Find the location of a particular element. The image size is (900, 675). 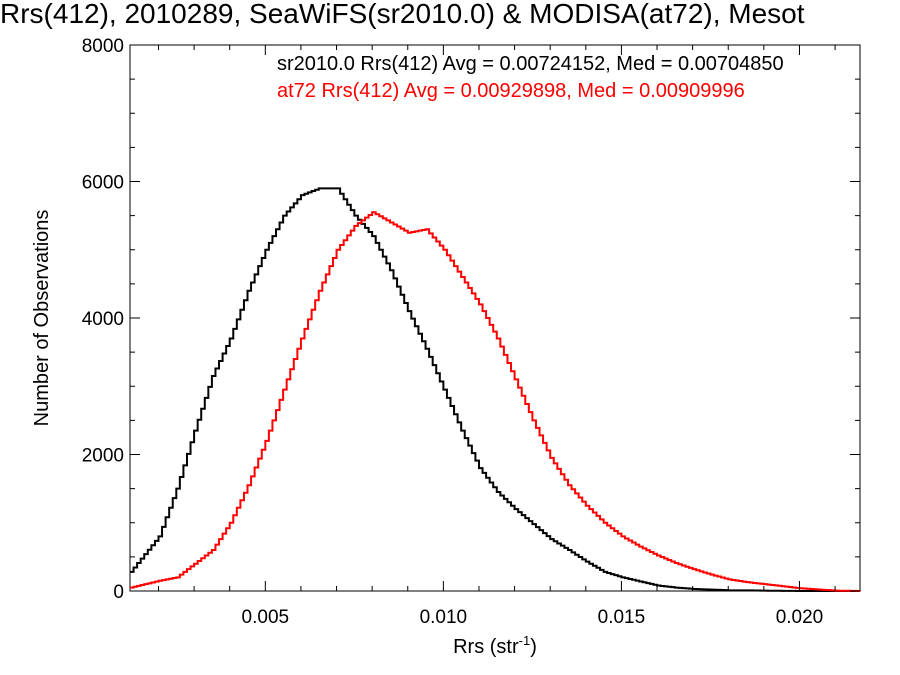

y-tick-label: 2000 is located at coordinates (103, 456).